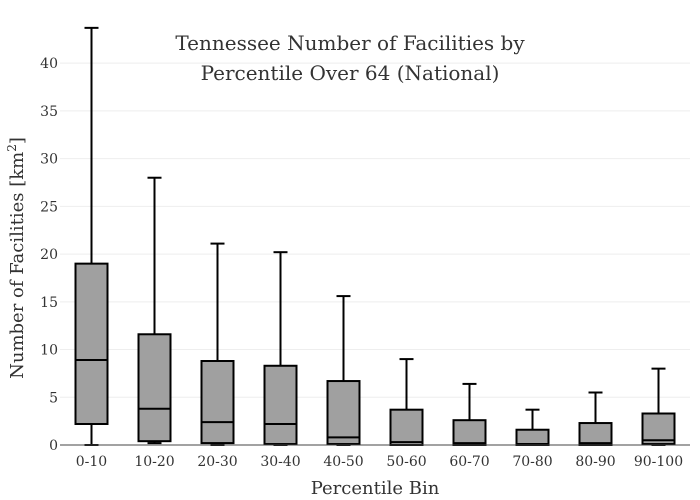 The width and height of the screenshot is (700, 500). I want to click on chart-title-line-2: Percentile Over 64 (National), so click(350, 73).